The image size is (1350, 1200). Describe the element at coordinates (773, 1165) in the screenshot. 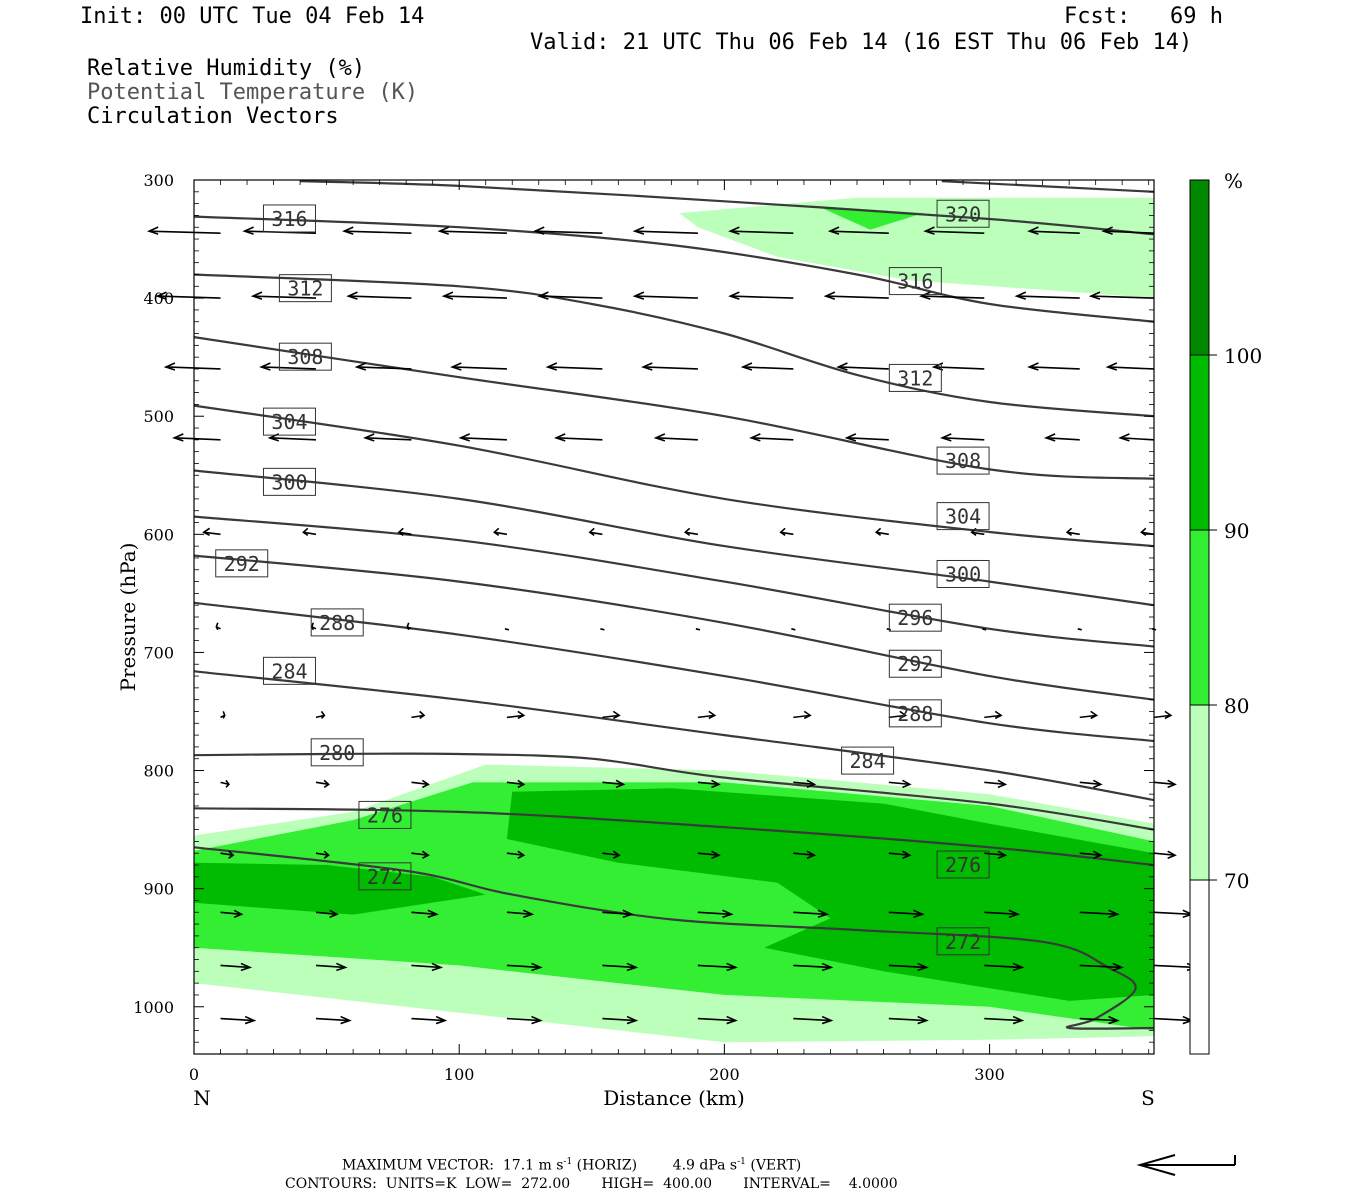

I see `max-vector-vert: (VERT)` at that location.